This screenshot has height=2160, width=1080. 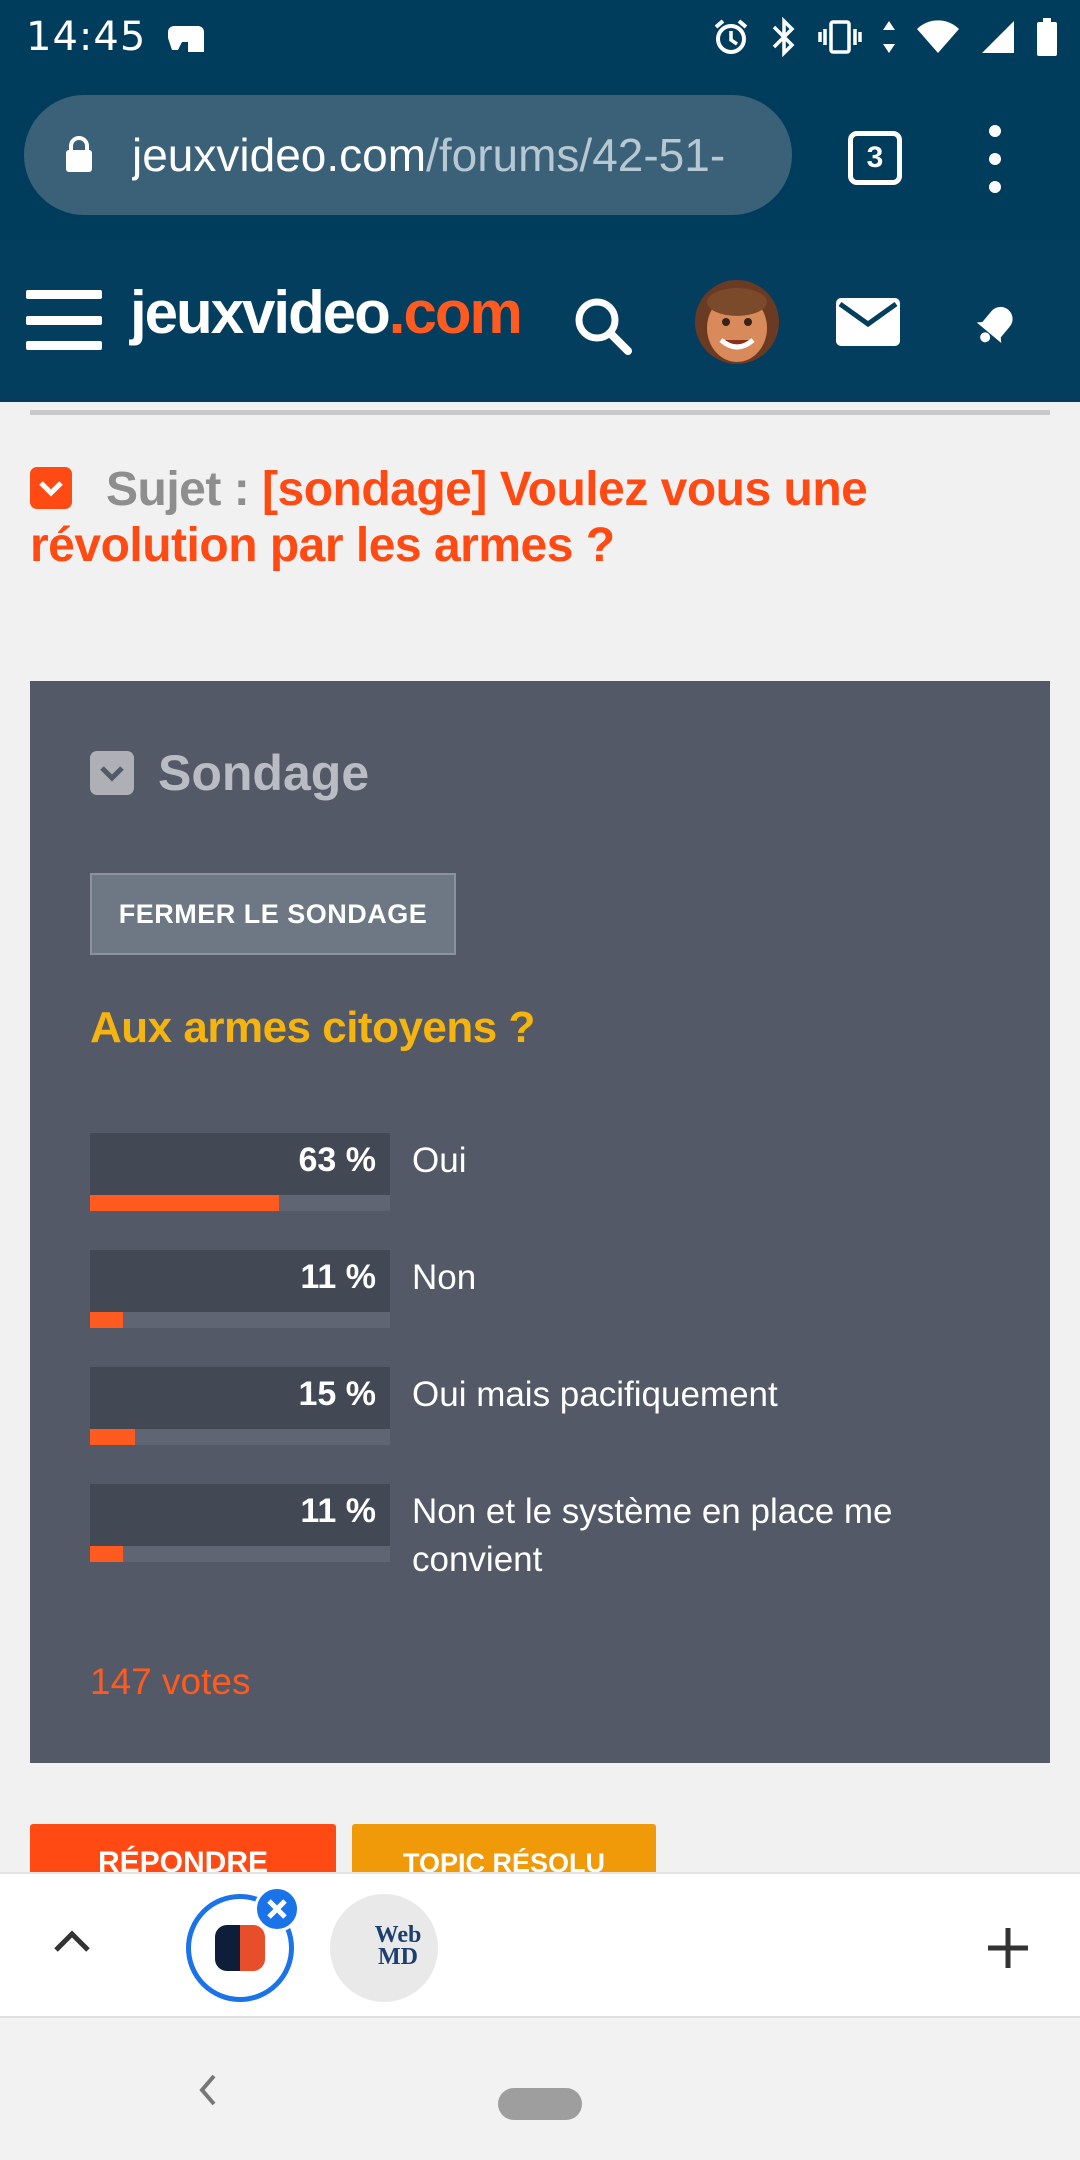 I want to click on lock-icon, so click(x=79, y=156).